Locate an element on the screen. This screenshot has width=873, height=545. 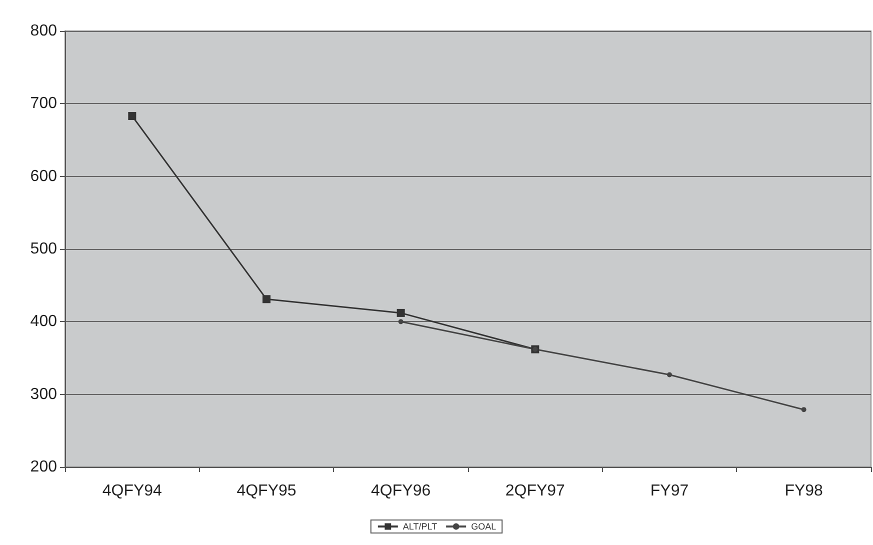
y-tick-label: 700 is located at coordinates (44, 103).